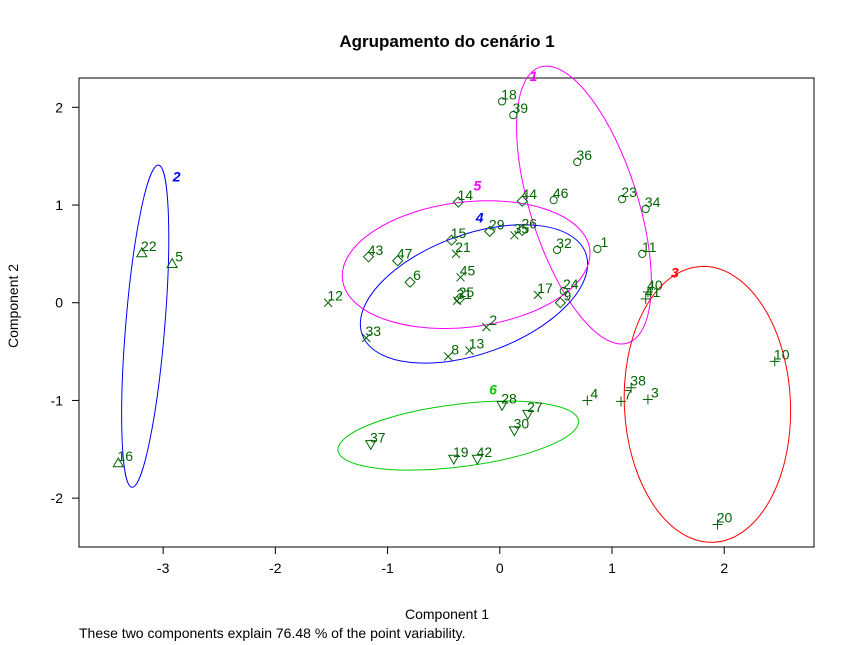 Image resolution: width=855 pixels, height=645 pixels. I want to click on point-label-30: 30, so click(522, 424).